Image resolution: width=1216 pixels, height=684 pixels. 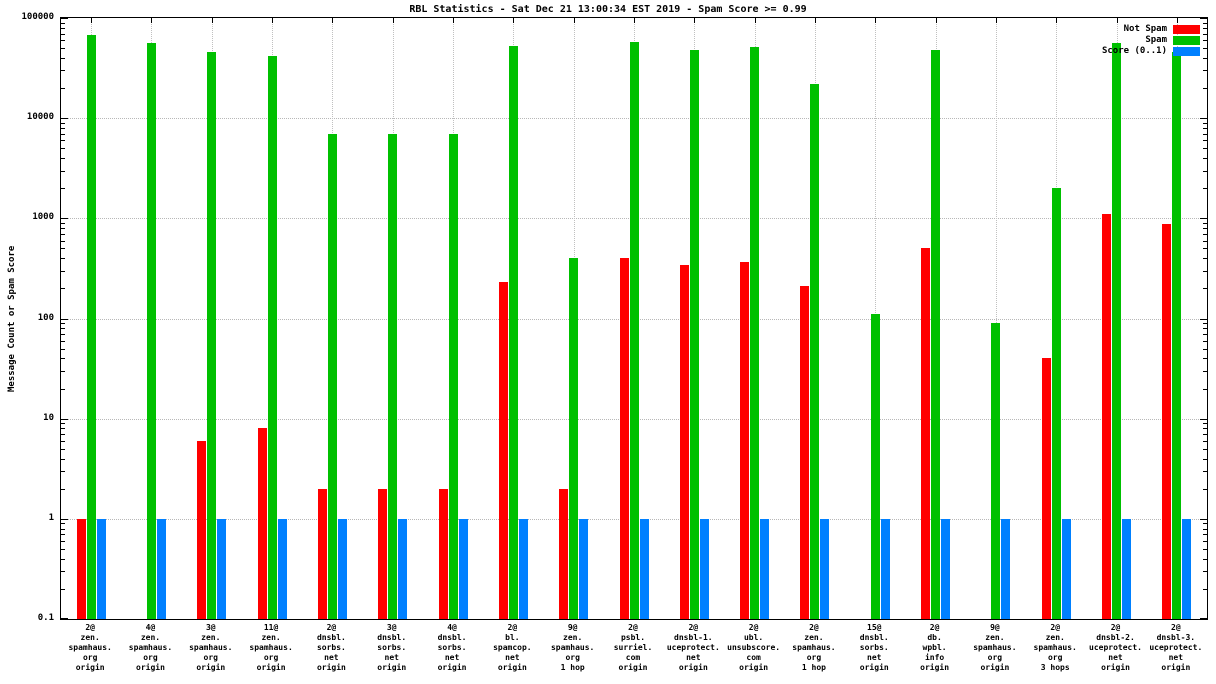 I want to click on x-category-label: 9@ zen. spamhaus. org origin, so click(x=995, y=648).